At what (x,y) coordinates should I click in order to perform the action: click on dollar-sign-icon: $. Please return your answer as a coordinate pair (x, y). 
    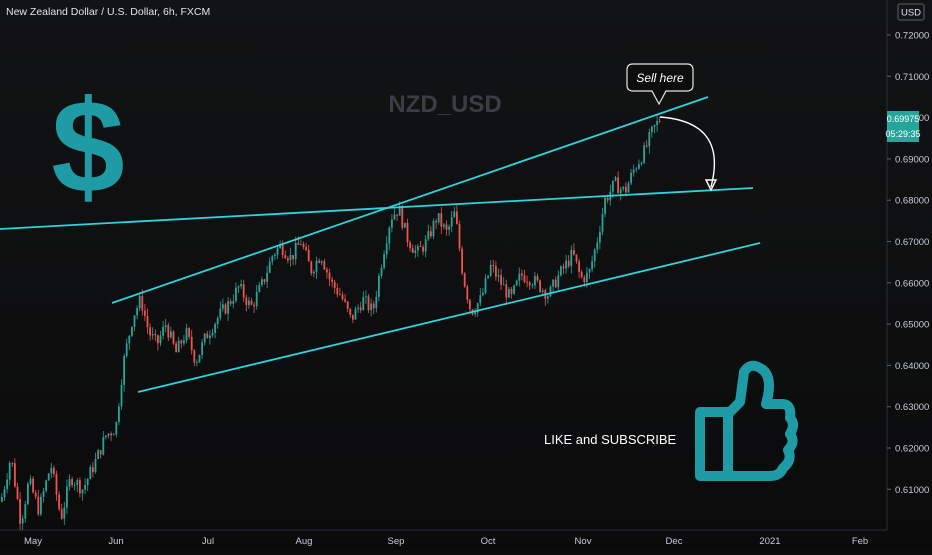
    Looking at the image, I should click on (87, 146).